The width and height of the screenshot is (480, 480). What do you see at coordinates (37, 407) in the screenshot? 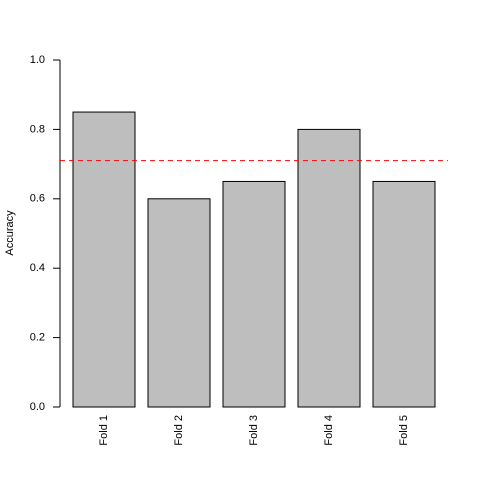
I see `y-tick-label: 0.0` at bounding box center [37, 407].